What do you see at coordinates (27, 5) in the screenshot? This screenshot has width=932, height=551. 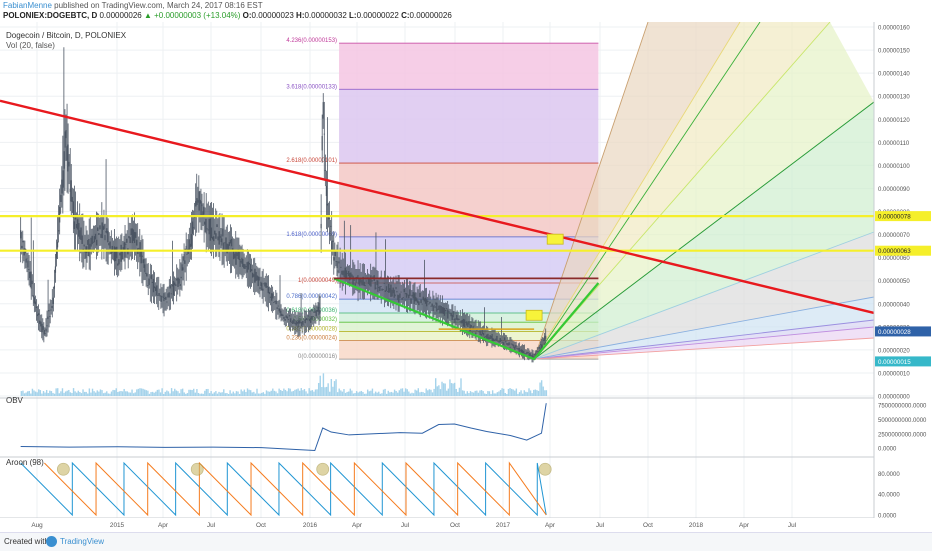 I see `author-link: FabianMenne` at bounding box center [27, 5].